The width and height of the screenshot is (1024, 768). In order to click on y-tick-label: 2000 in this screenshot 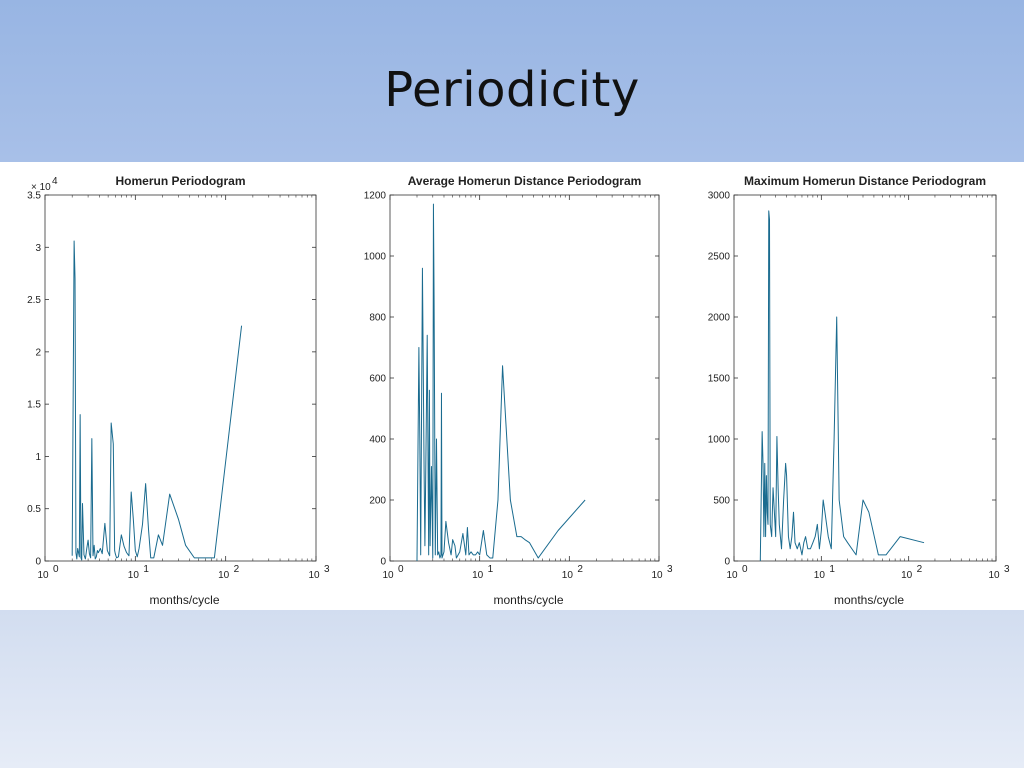, I will do `click(719, 318)`.